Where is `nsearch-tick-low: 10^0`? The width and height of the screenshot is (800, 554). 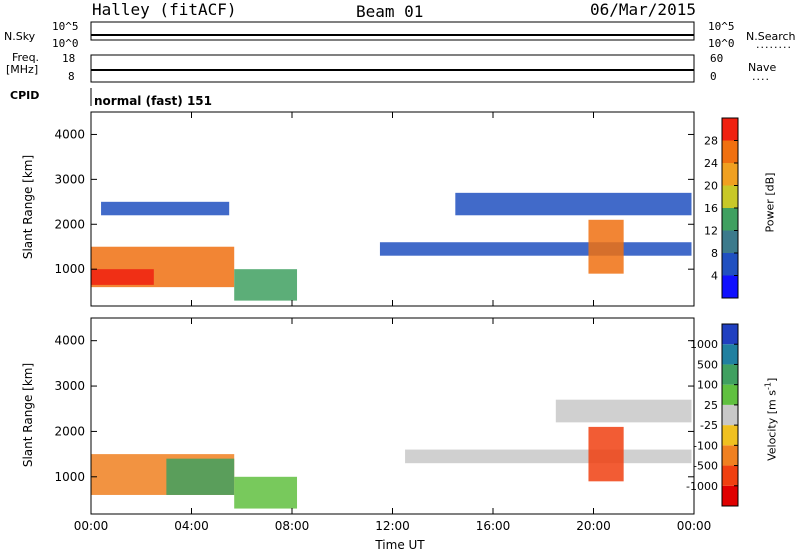
nsearch-tick-low: 10^0 is located at coordinates (721, 43).